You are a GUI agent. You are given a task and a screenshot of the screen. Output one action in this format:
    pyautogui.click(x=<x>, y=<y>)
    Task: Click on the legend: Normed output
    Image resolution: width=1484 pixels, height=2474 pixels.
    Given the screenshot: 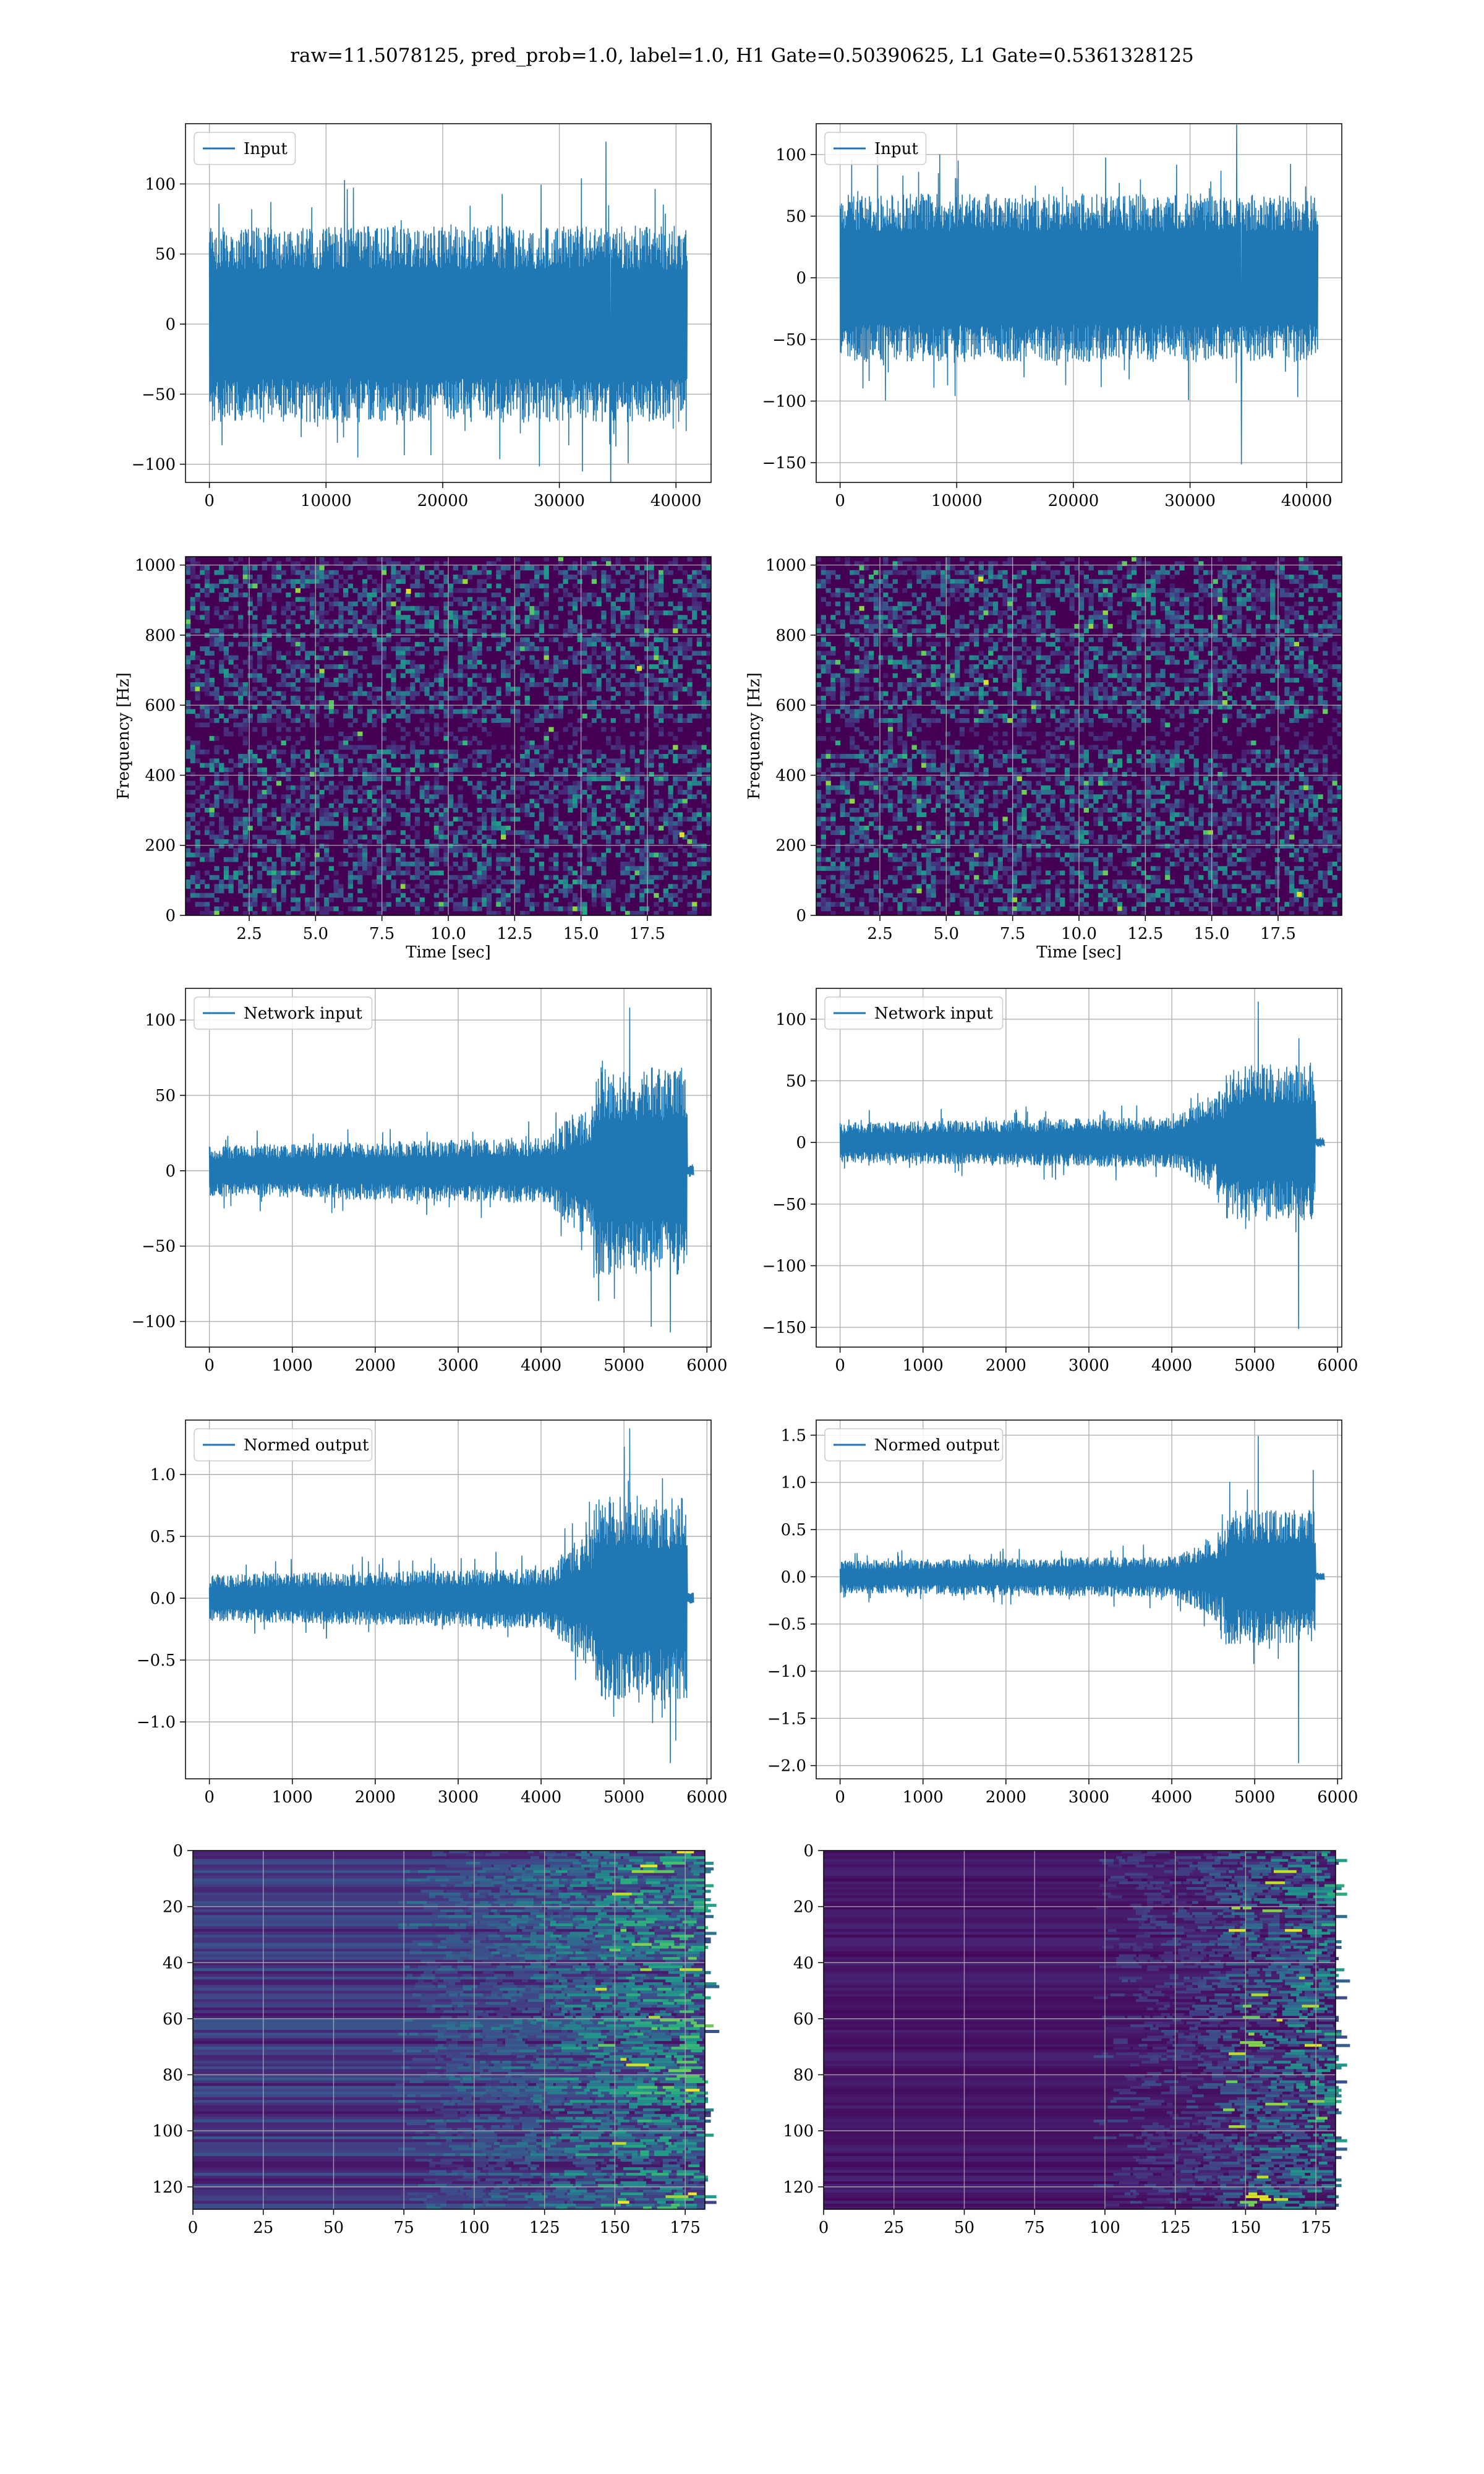 What is the action you would take?
    pyautogui.click(x=283, y=1445)
    